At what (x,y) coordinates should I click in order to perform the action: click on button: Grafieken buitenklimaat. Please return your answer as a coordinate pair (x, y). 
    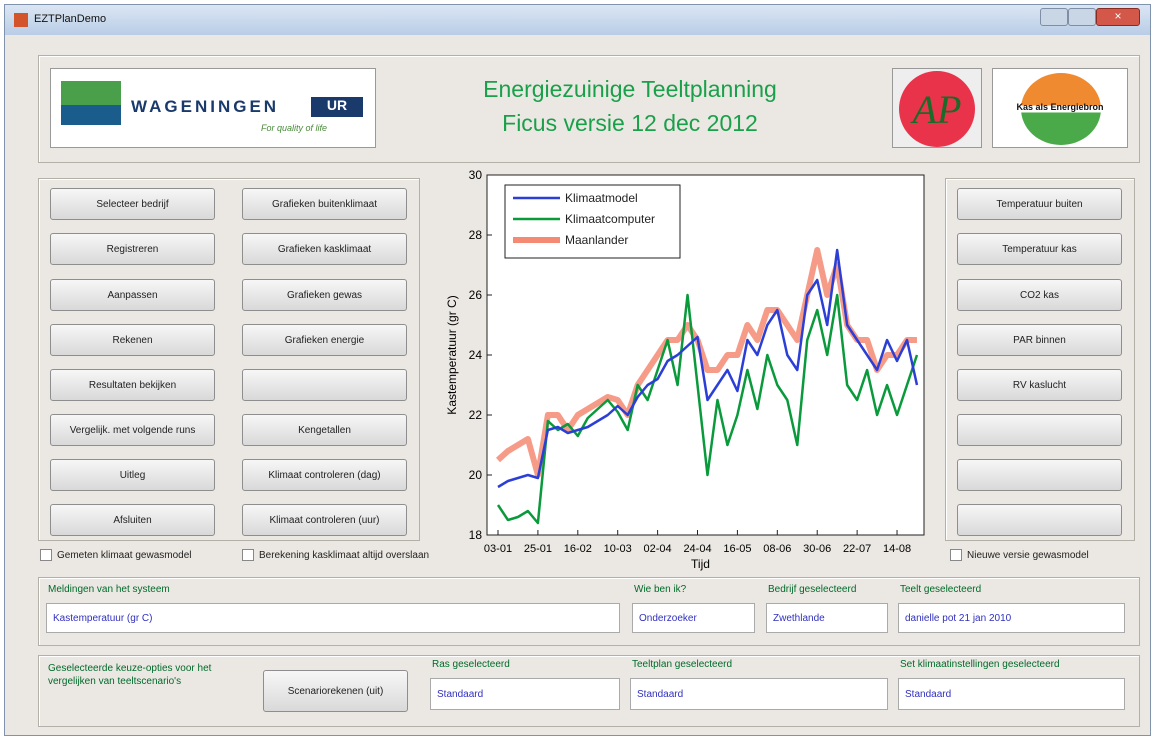
    Looking at the image, I should click on (324, 204).